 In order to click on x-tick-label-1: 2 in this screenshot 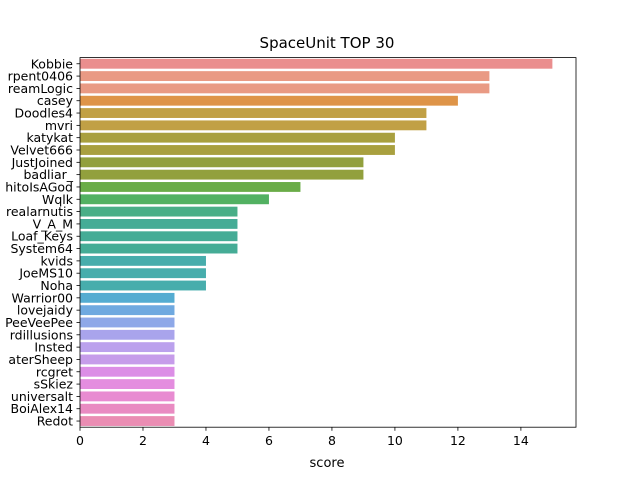, I will do `click(143, 440)`.